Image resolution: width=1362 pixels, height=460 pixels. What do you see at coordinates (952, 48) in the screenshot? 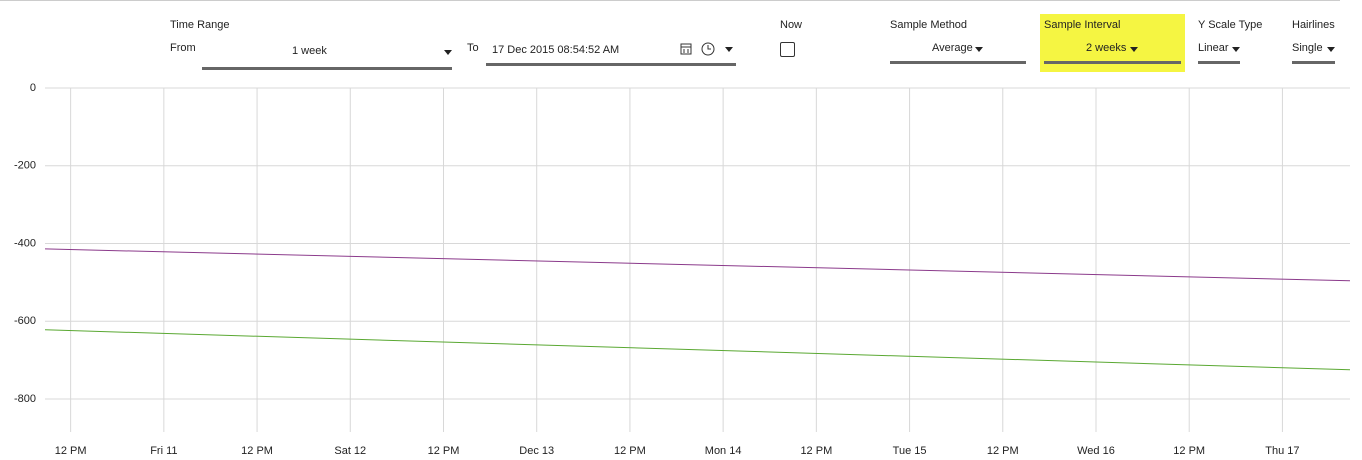
I see `sample-method-value: Average` at bounding box center [952, 48].